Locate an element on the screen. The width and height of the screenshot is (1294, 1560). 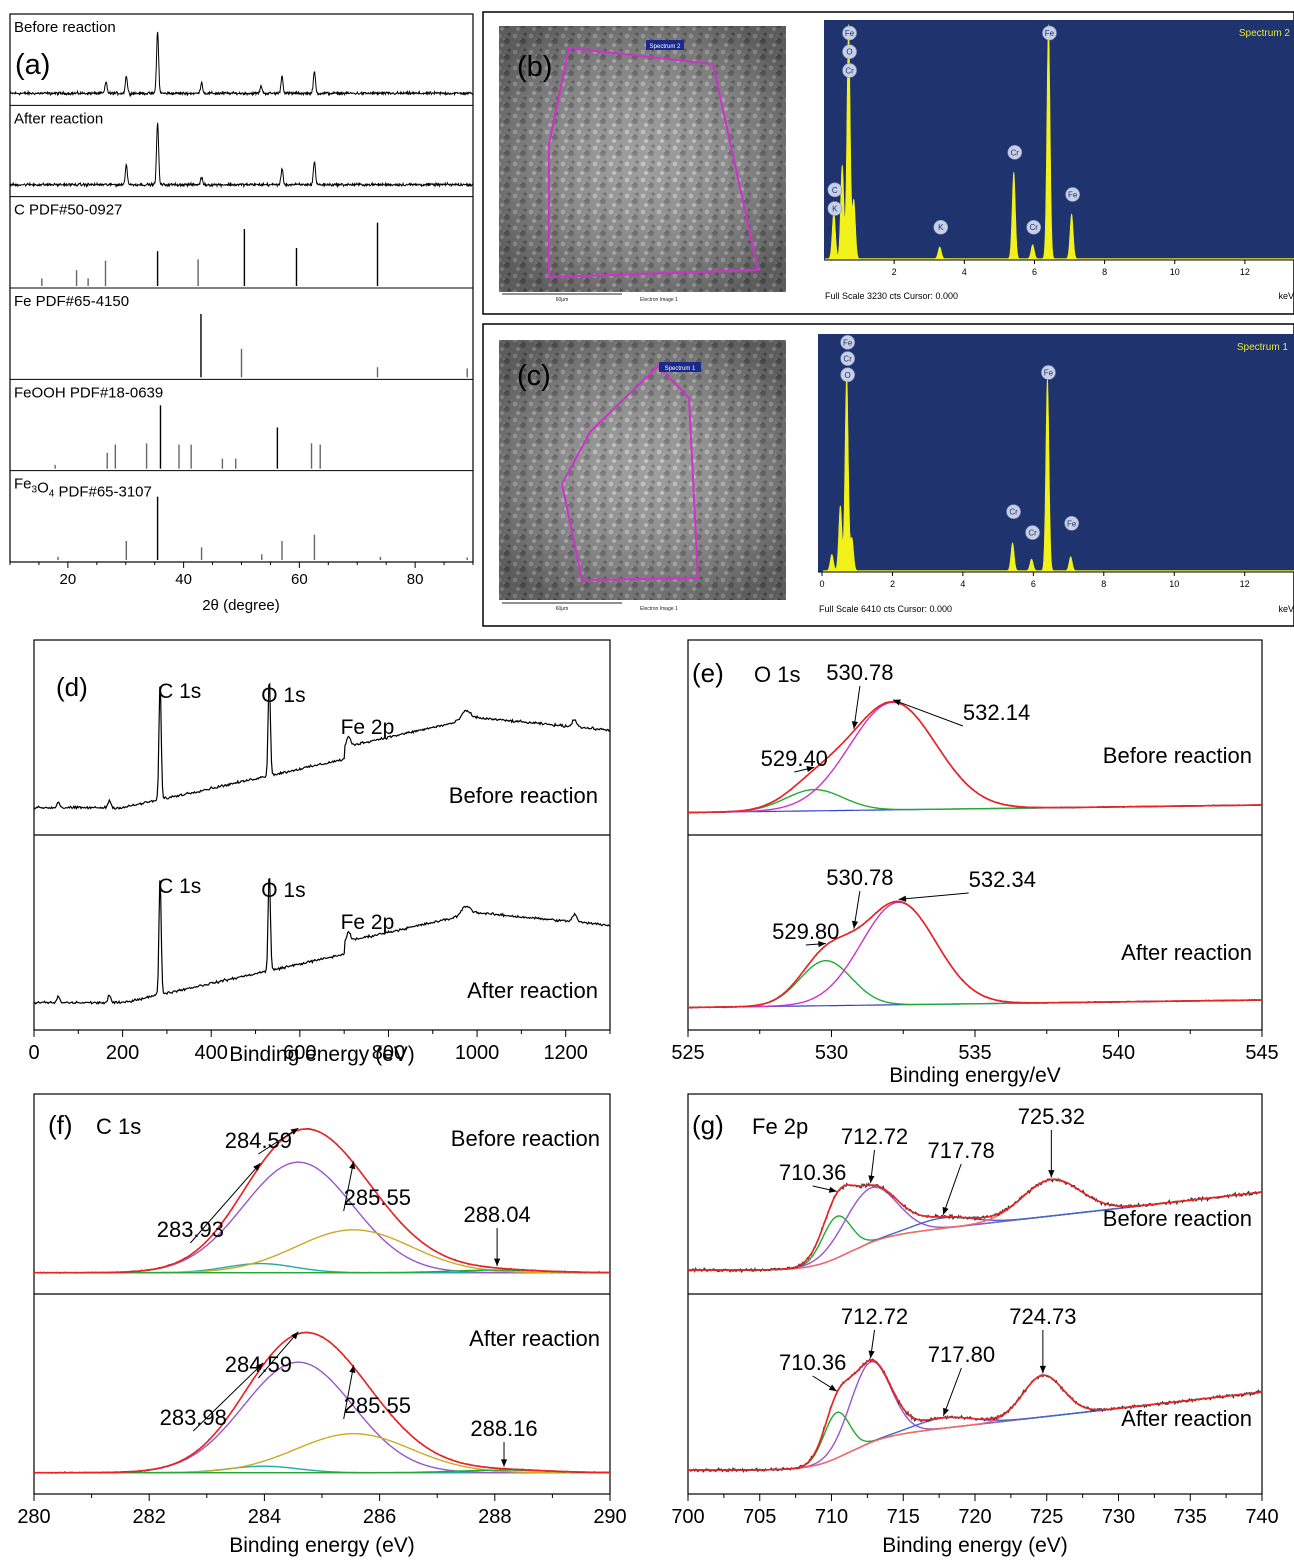
panel-c-frame is located at coordinates (888, 475).